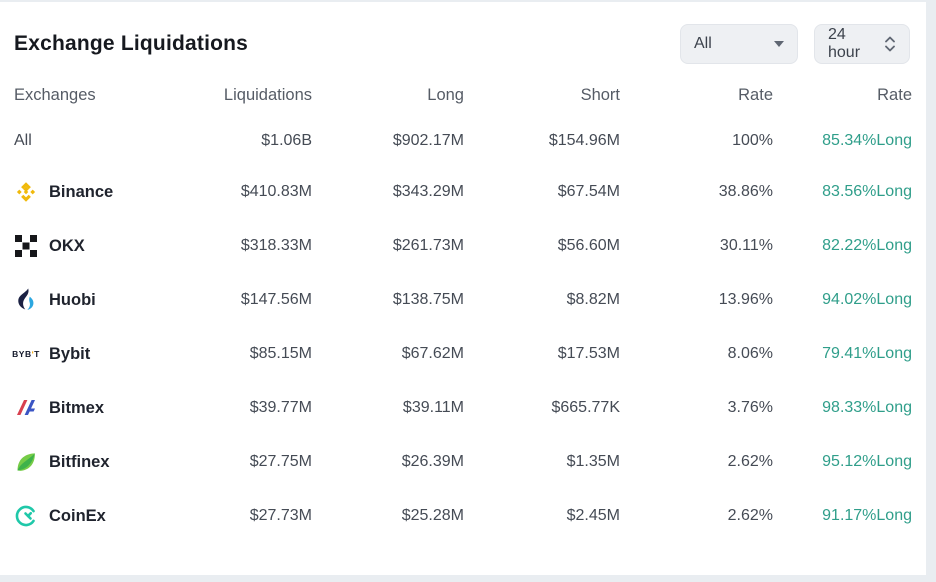 The height and width of the screenshot is (582, 936). What do you see at coordinates (588, 353) in the screenshot?
I see `short-value: $17.53M` at bounding box center [588, 353].